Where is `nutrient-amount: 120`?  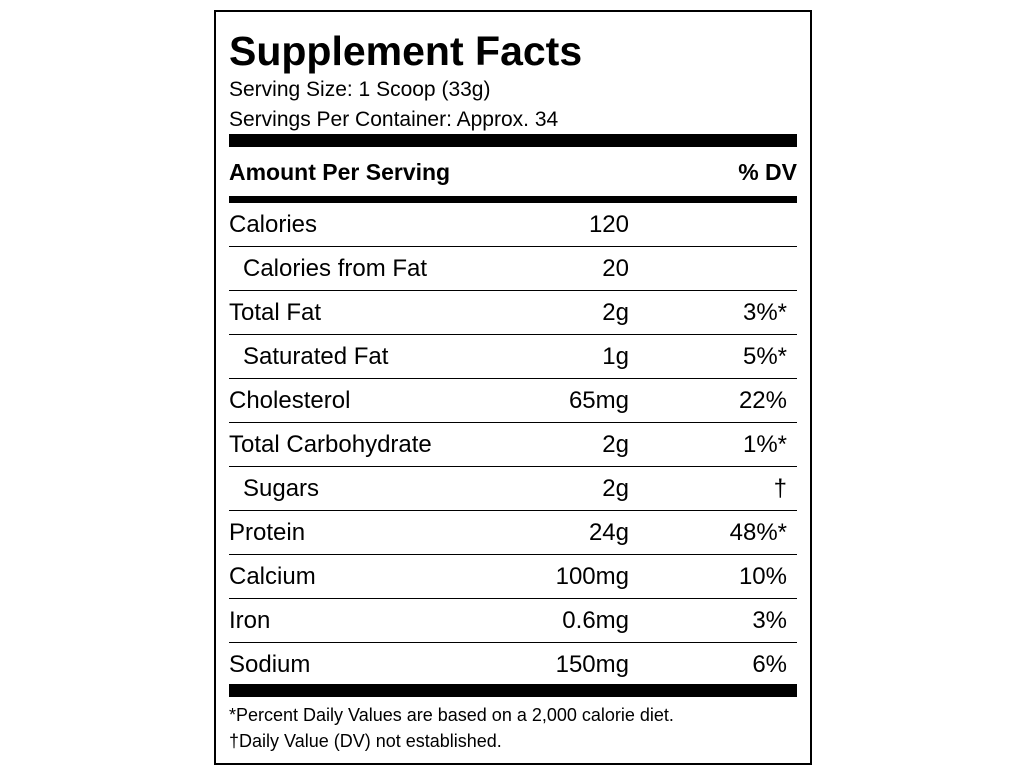 nutrient-amount: 120 is located at coordinates (608, 224).